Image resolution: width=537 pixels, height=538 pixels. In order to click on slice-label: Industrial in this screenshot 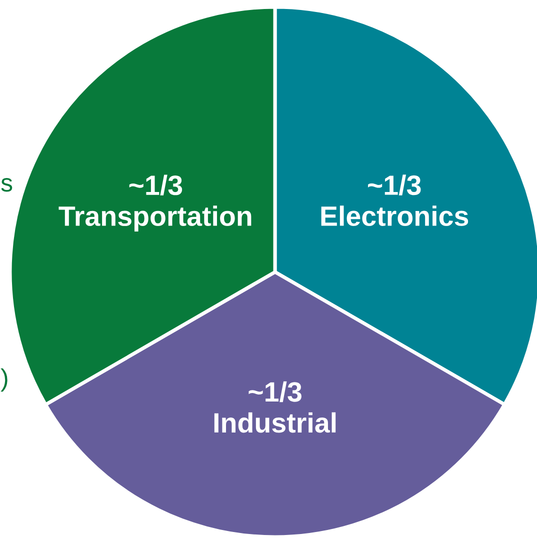, I will do `click(275, 422)`.